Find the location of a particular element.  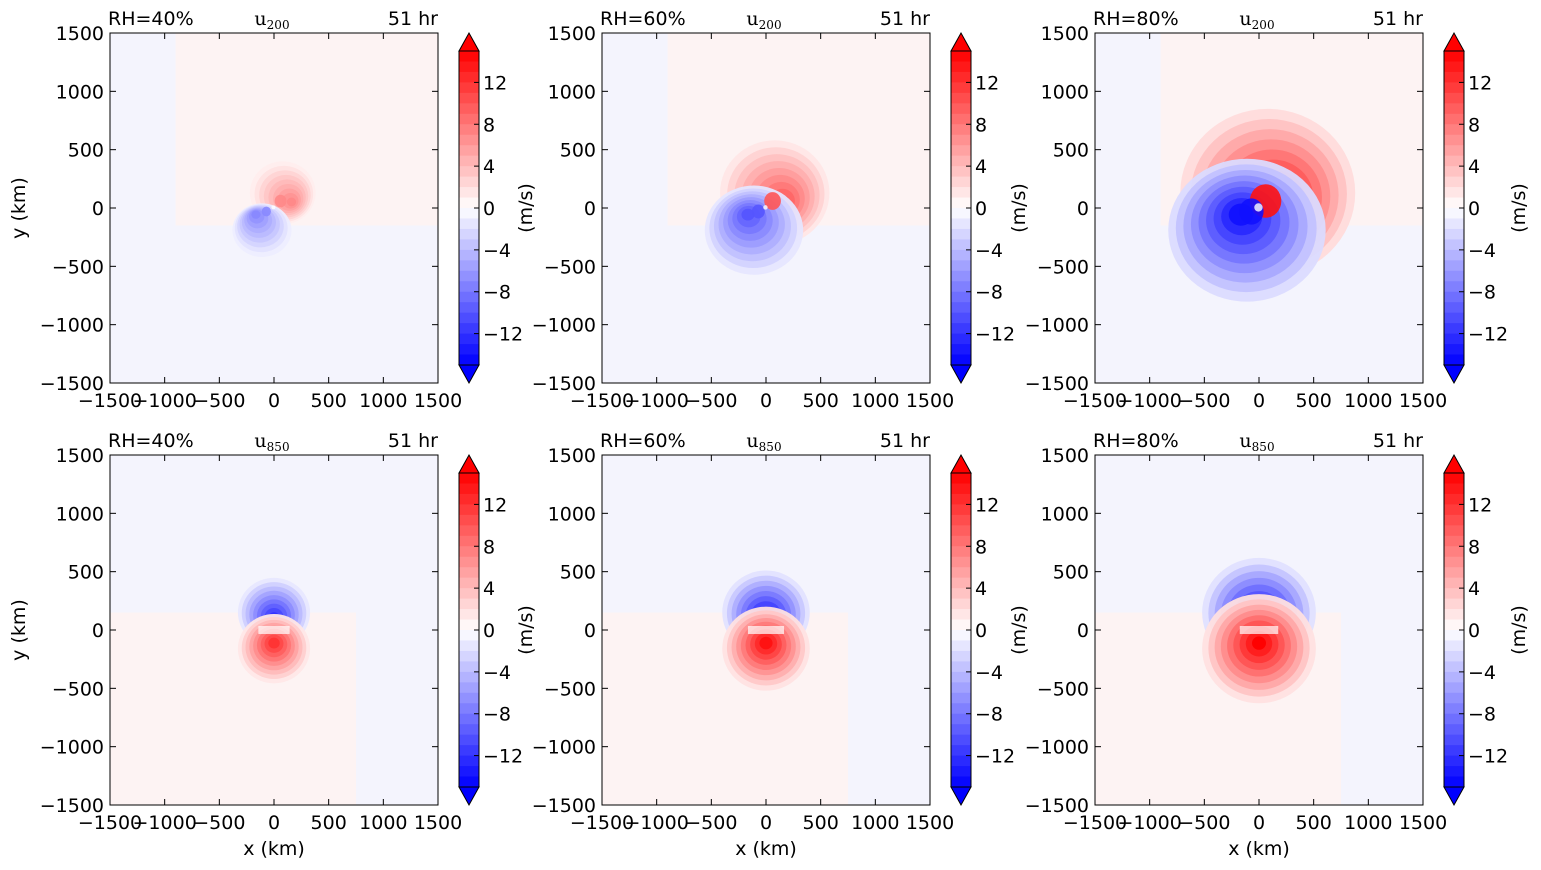

colorbar: 12 8 4 0 −4 −8 −12 is located at coordinates (982, 208).